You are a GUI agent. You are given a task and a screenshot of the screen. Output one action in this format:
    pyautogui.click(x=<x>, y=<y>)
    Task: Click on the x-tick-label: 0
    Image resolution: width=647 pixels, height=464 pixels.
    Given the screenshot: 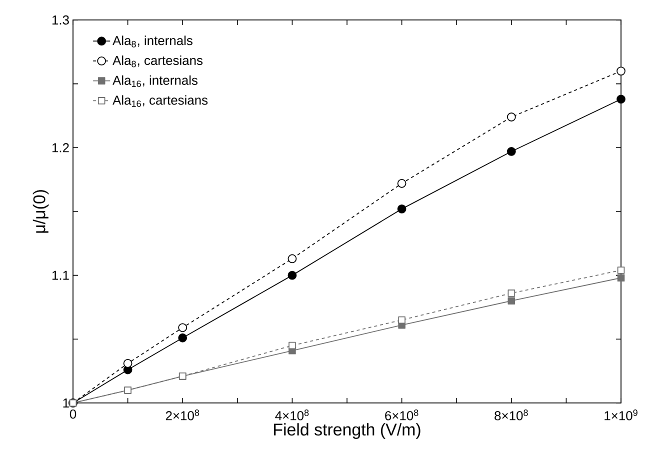 What is the action you would take?
    pyautogui.click(x=73, y=414)
    